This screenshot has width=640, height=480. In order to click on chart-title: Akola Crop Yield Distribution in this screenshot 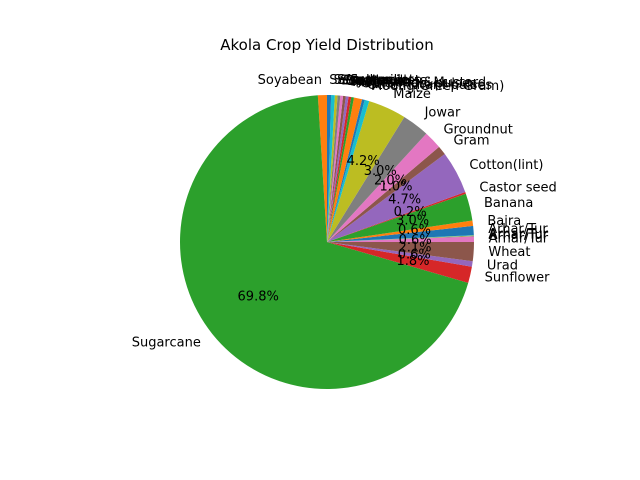, I will do `click(327, 45)`.